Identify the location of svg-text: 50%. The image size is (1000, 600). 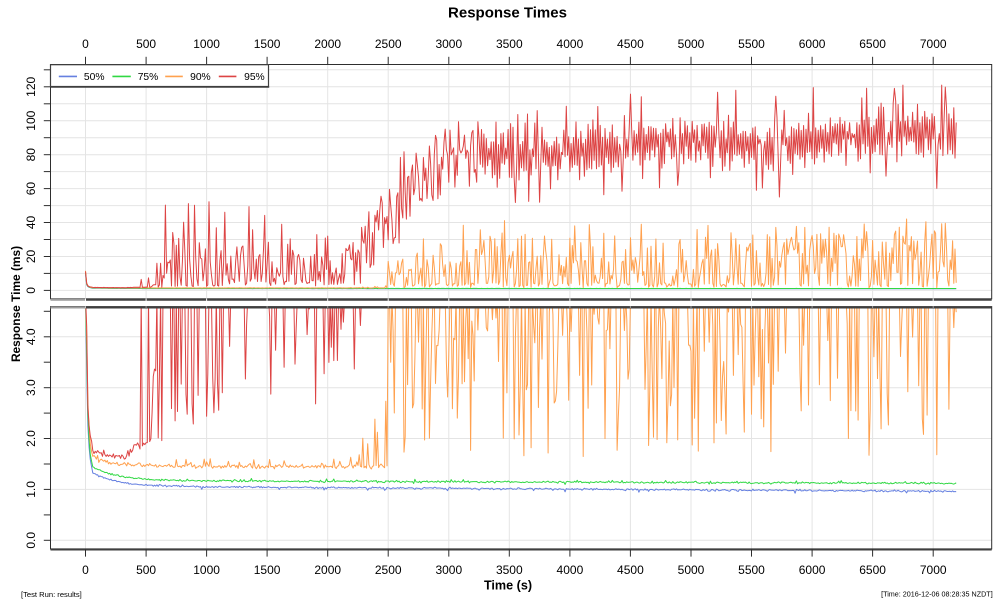
(94, 77).